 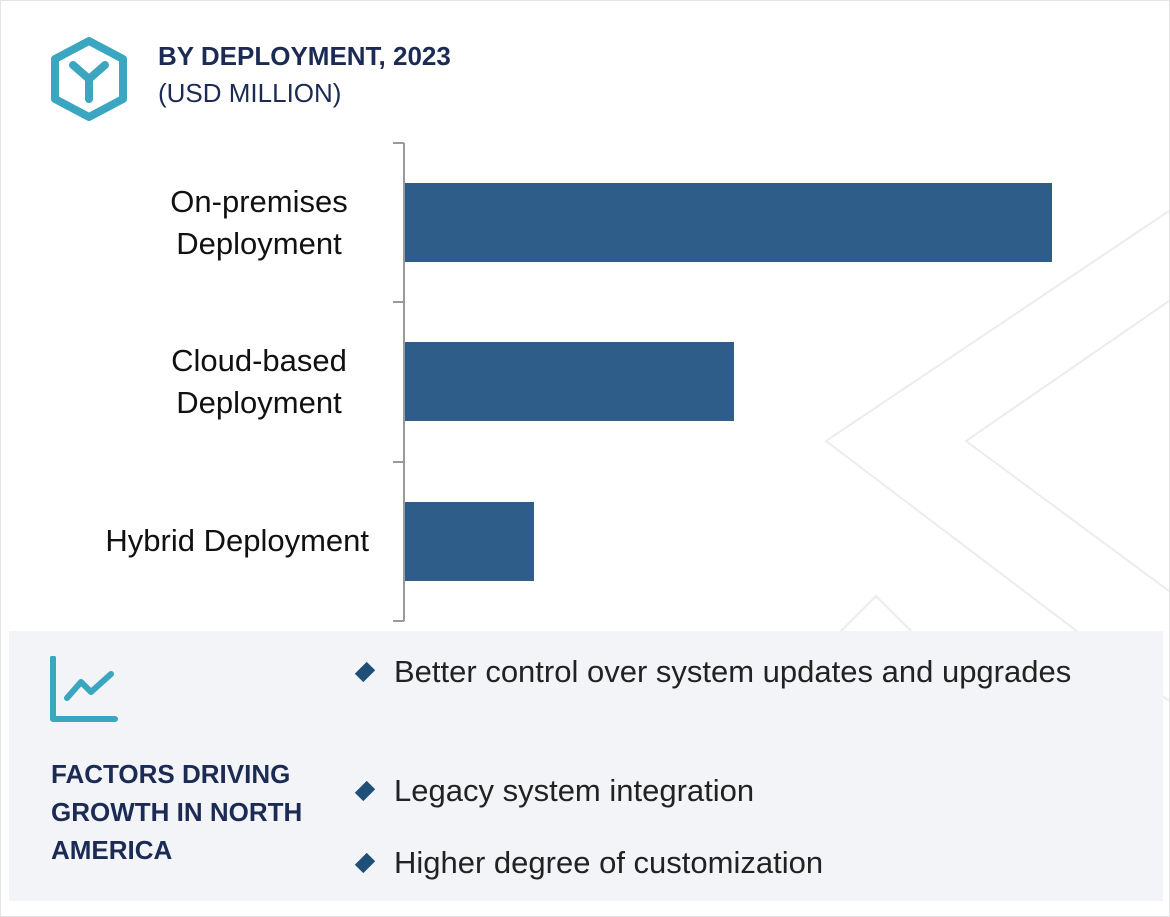 I want to click on chart-subtitle: (USD MILLION), so click(x=250, y=93).